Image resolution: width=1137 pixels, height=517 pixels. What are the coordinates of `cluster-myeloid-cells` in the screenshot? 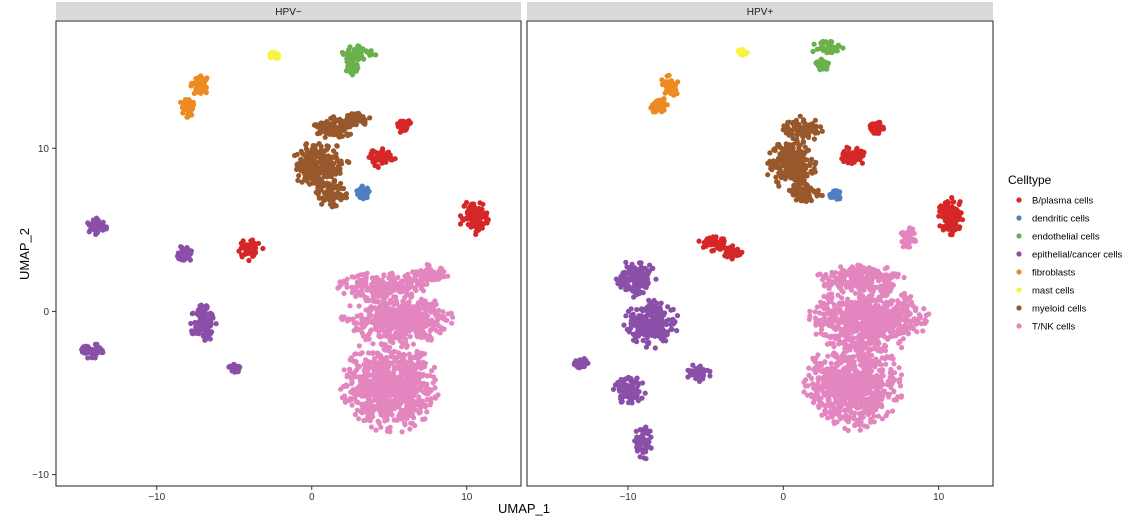 It's located at (802, 129).